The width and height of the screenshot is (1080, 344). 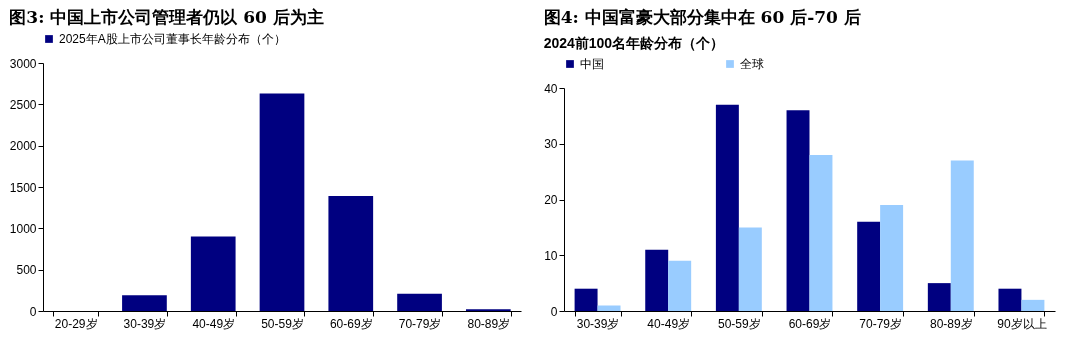 What do you see at coordinates (26, 270) in the screenshot?
I see `y-tick-label: 500` at bounding box center [26, 270].